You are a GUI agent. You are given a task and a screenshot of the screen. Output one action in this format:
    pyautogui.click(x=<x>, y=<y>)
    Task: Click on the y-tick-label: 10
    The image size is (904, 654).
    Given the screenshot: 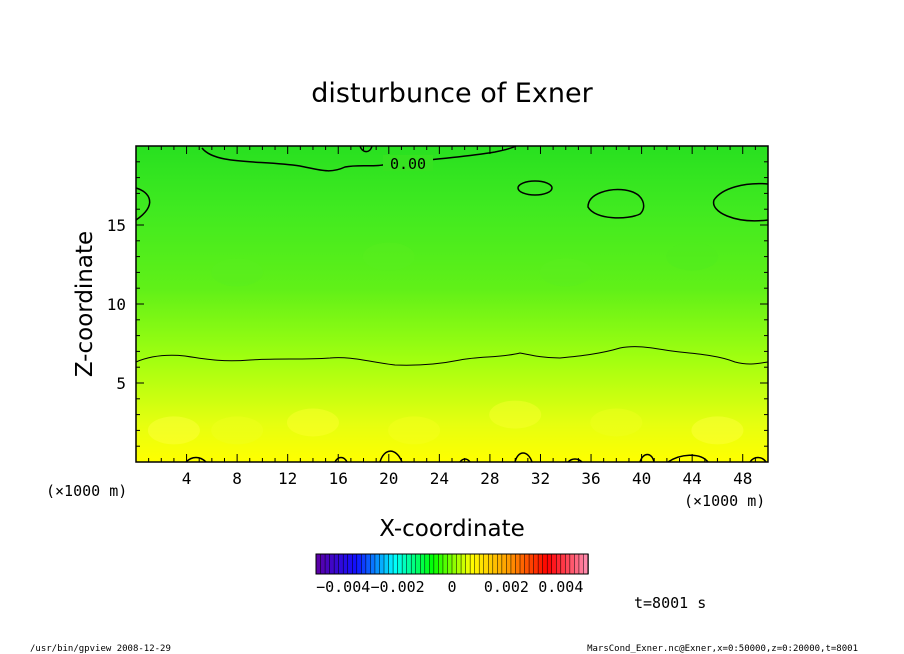 What is the action you would take?
    pyautogui.click(x=116, y=304)
    